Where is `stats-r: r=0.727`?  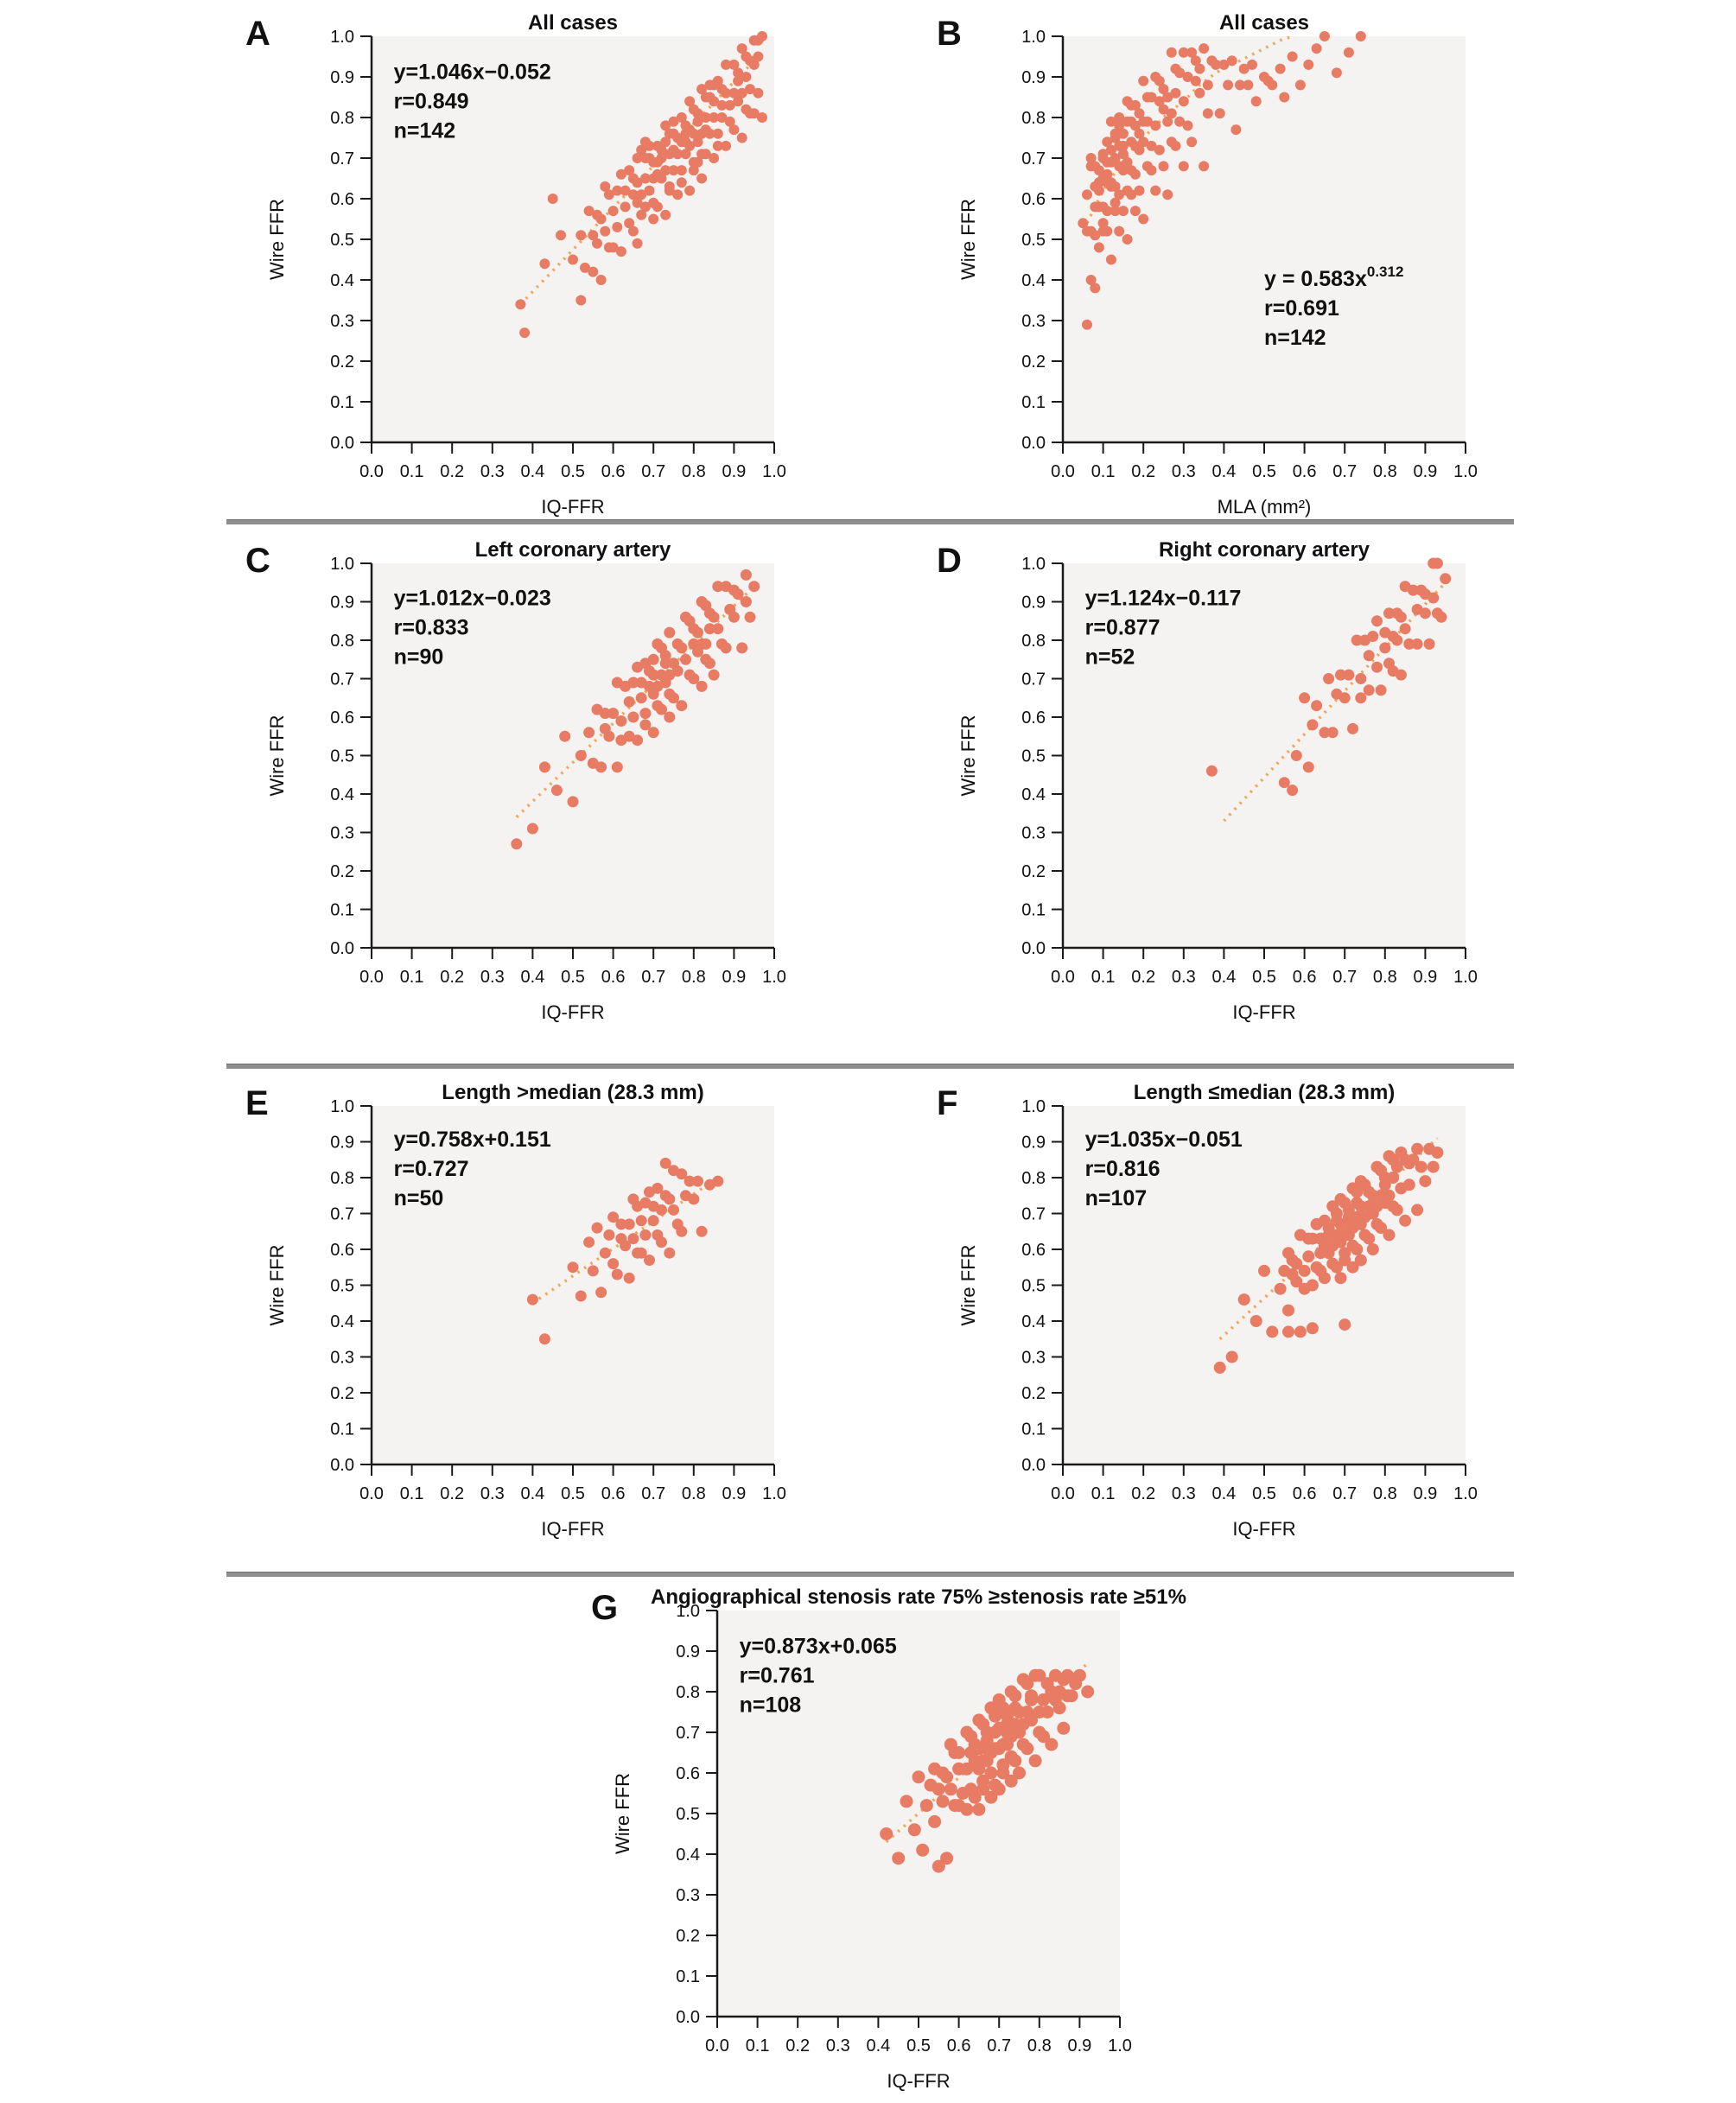
stats-r: r=0.727 is located at coordinates (431, 1169).